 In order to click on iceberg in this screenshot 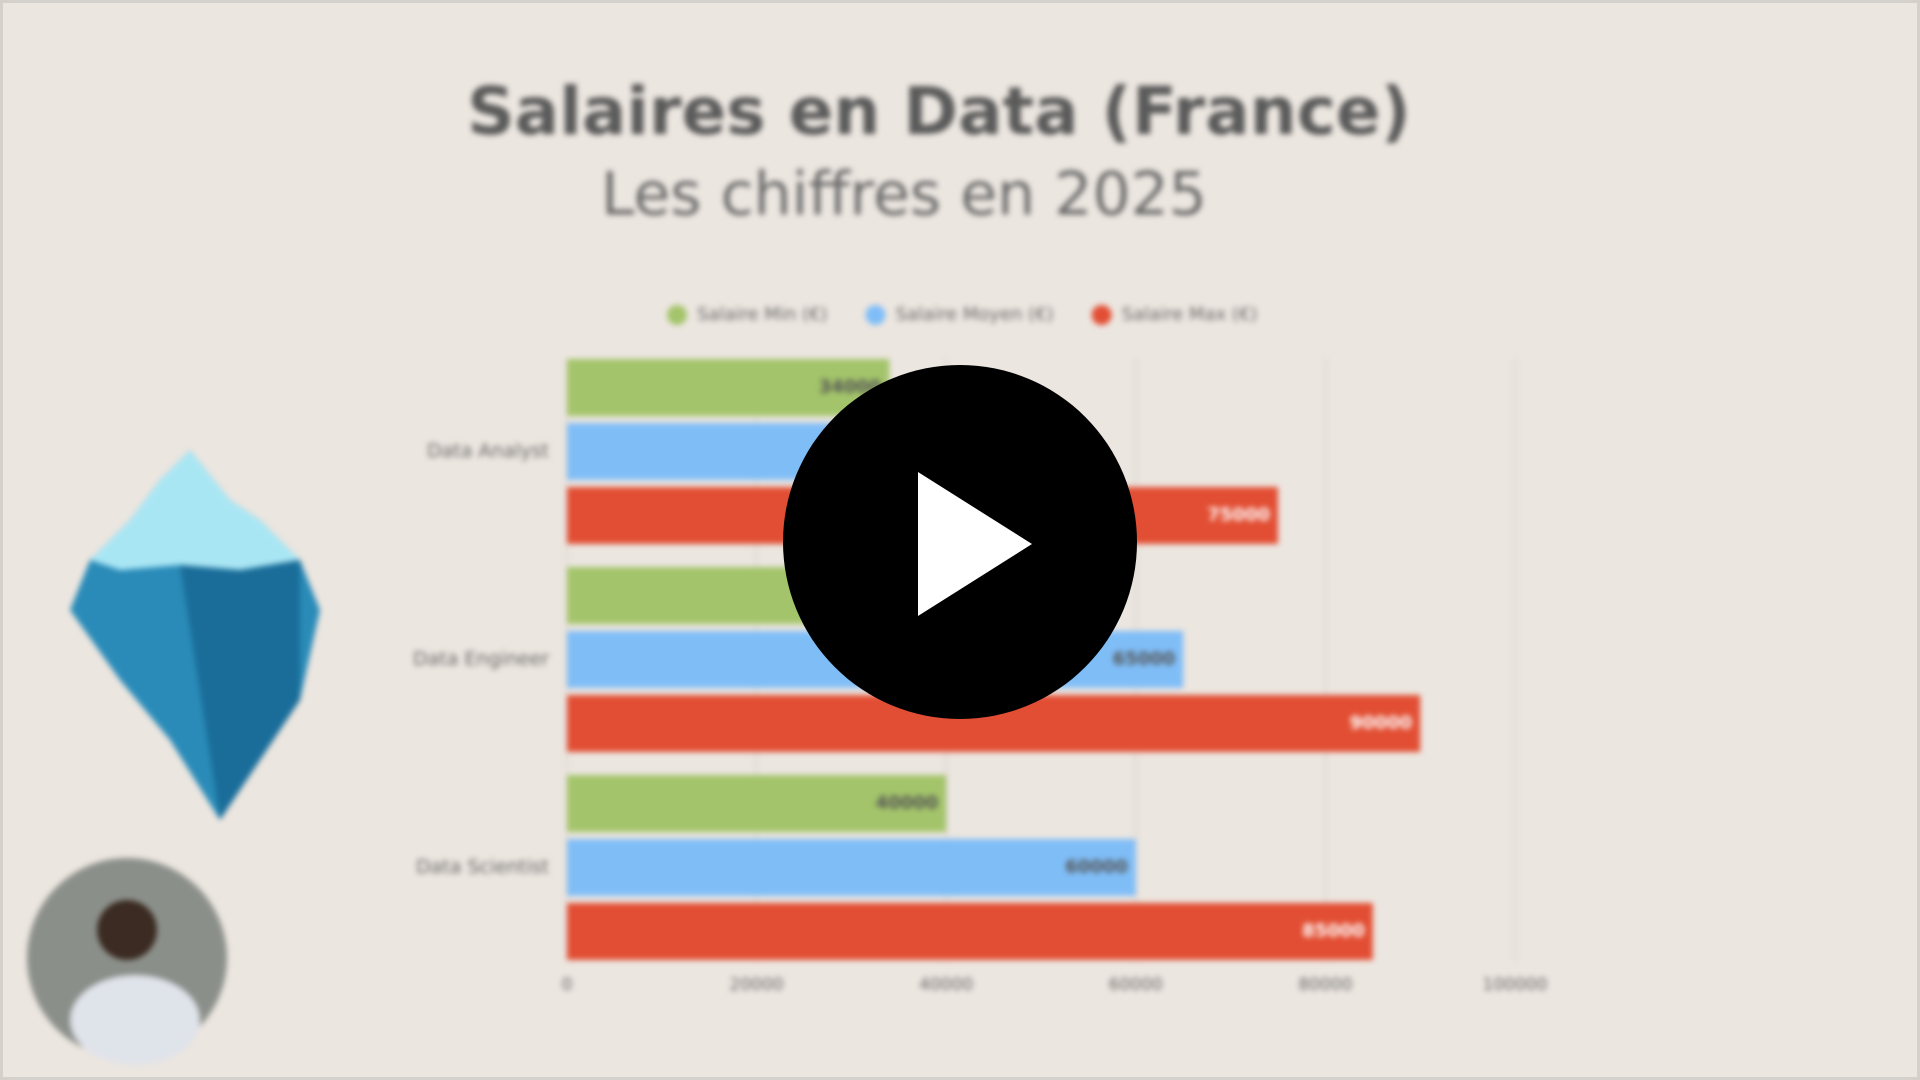, I will do `click(195, 635)`.